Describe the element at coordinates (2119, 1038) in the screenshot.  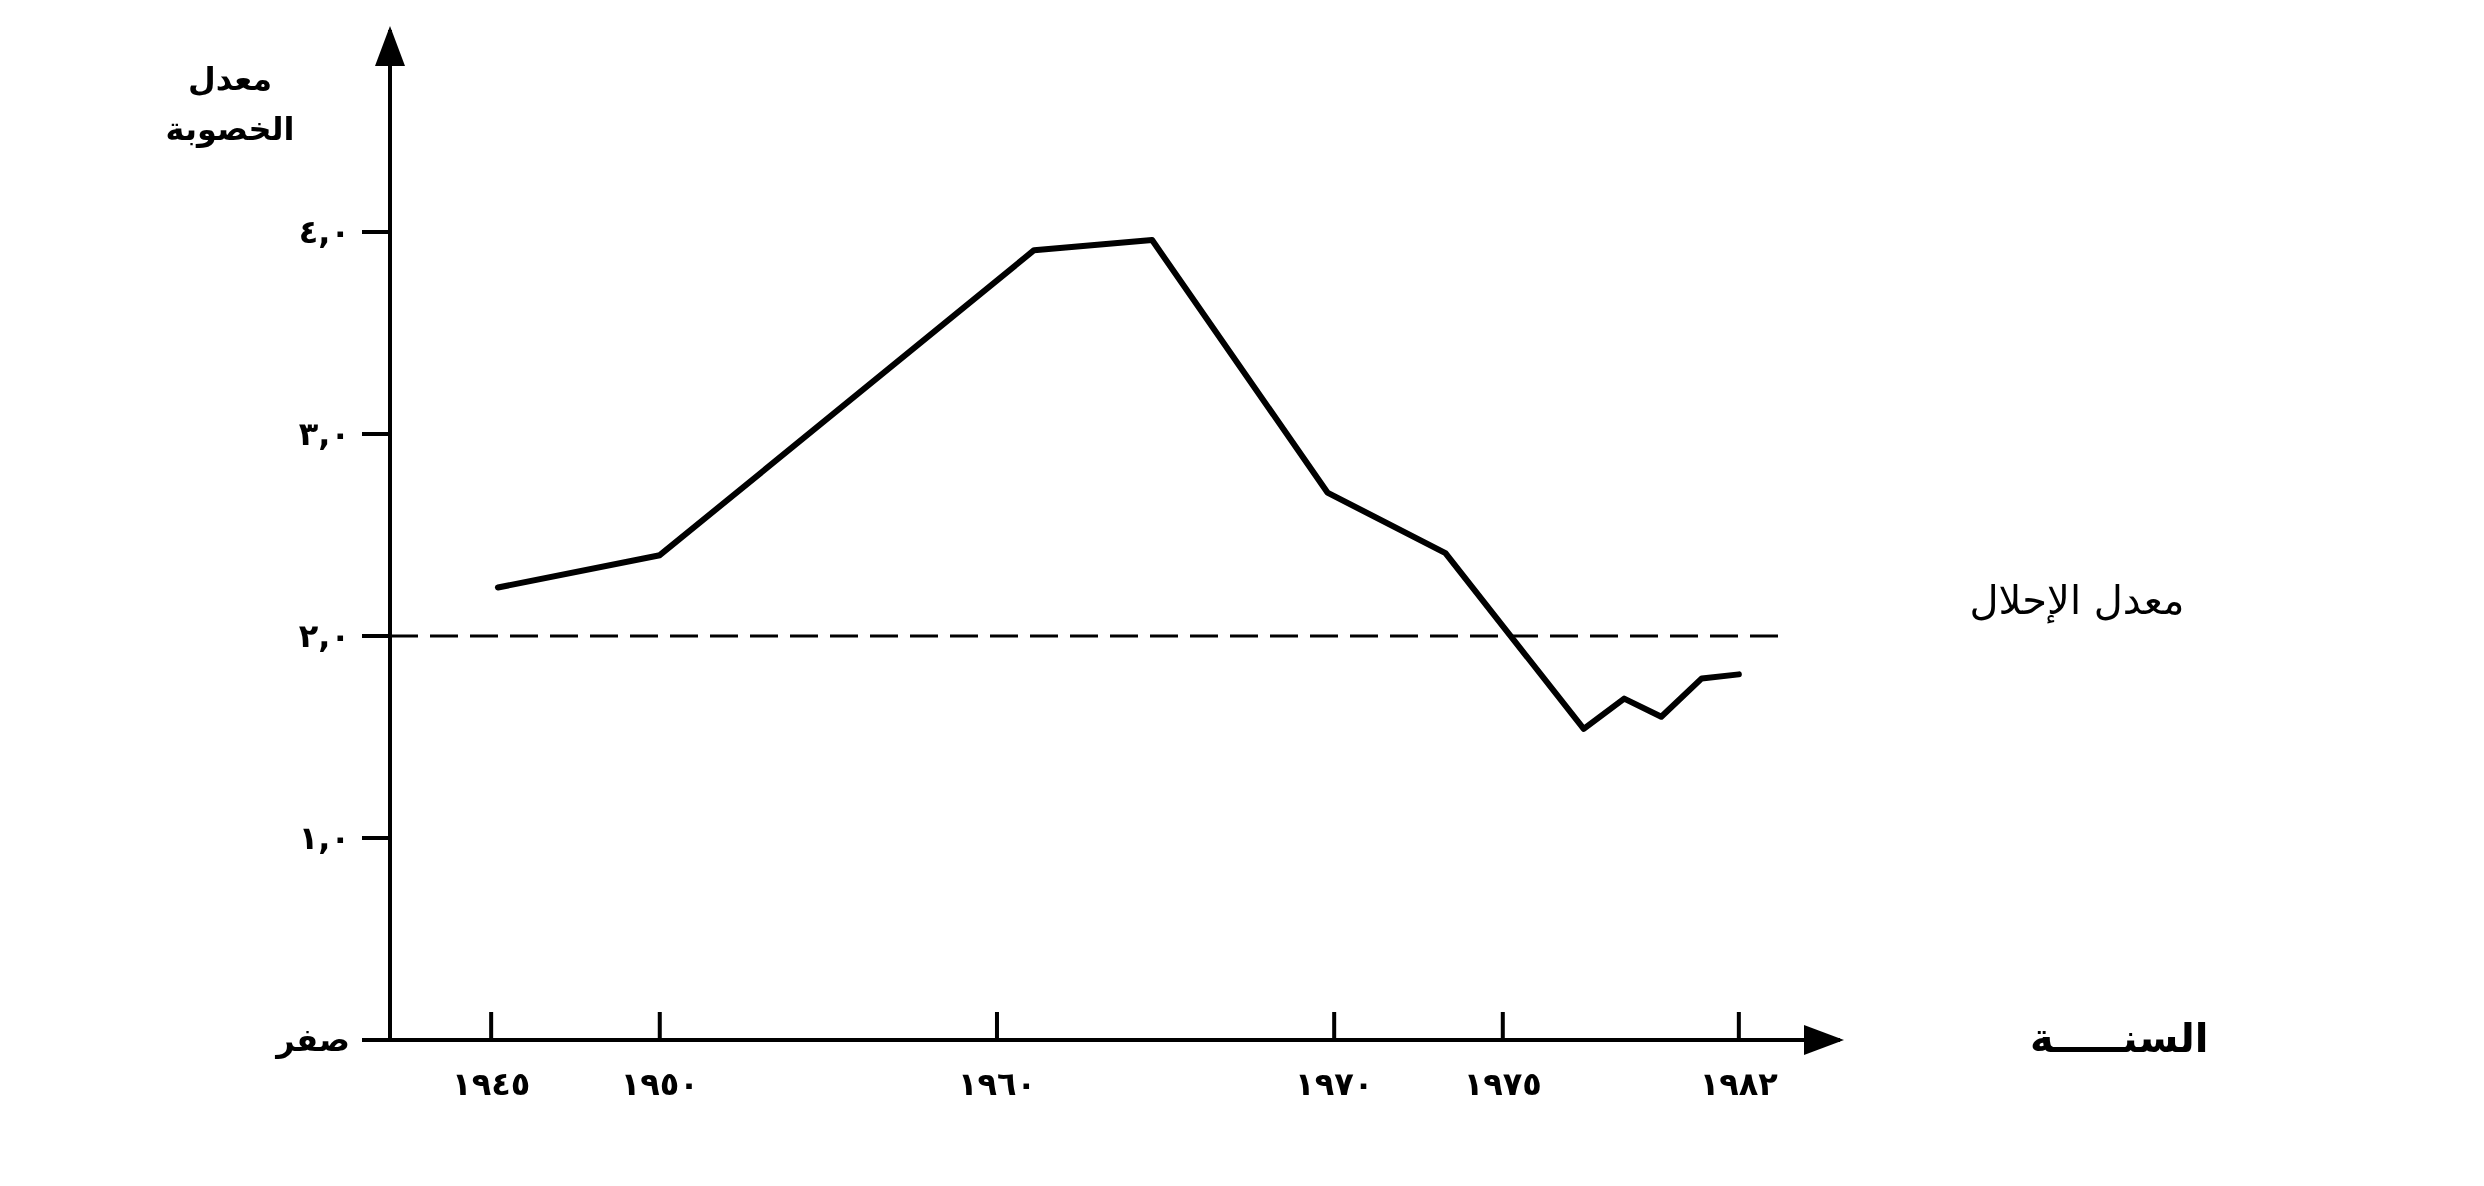
I see `x-axis-title: السنـــــة` at that location.